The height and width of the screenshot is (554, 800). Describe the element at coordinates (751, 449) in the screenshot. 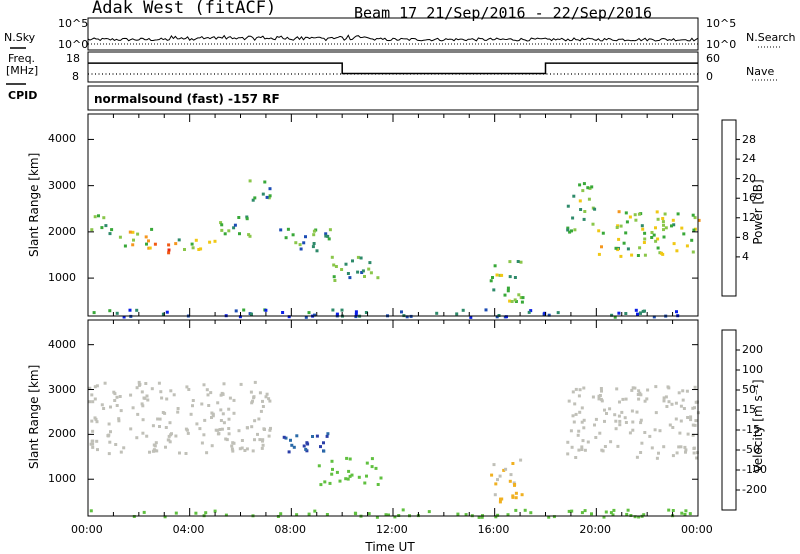

I see `velocity-colorbar-label: -50` at that location.